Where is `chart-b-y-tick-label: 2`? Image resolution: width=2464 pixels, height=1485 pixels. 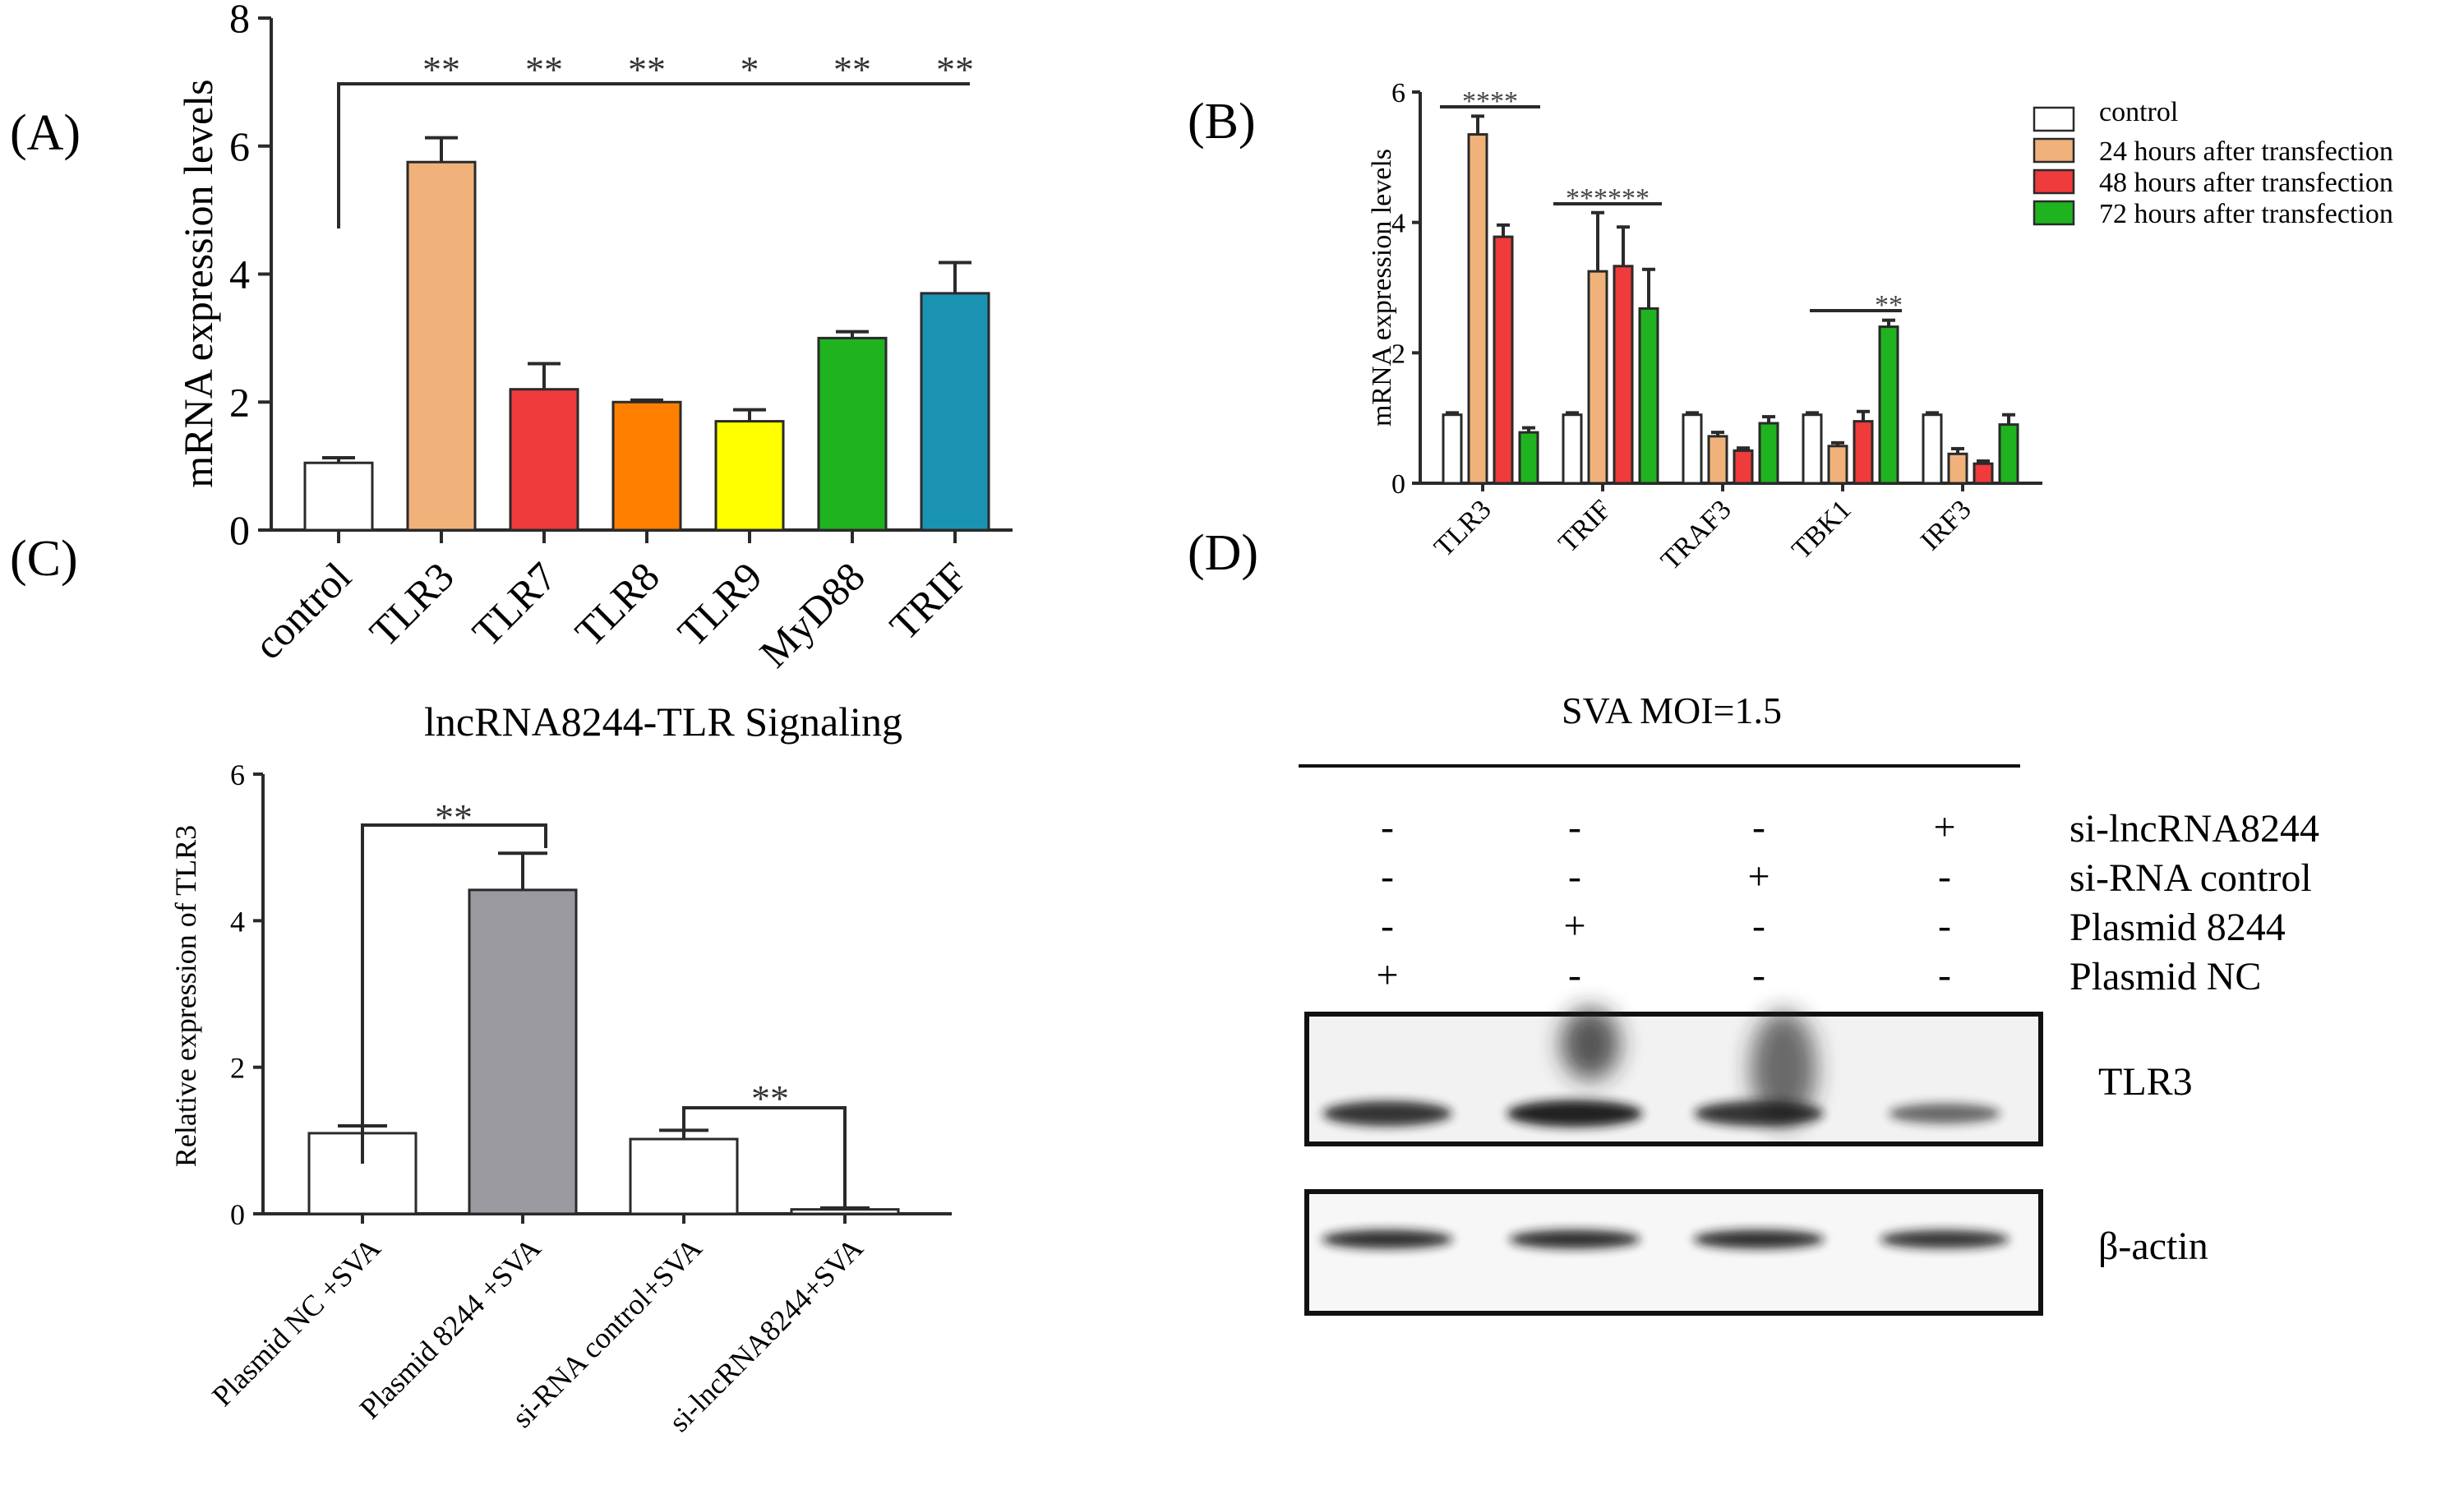 chart-b-y-tick-label: 2 is located at coordinates (1398, 354).